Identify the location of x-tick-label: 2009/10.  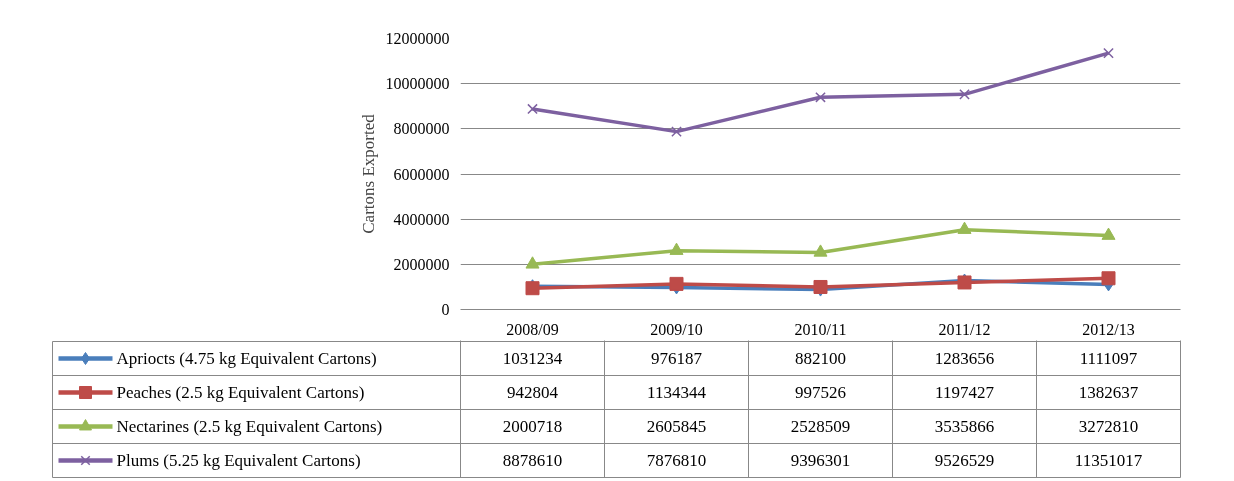
(676, 329).